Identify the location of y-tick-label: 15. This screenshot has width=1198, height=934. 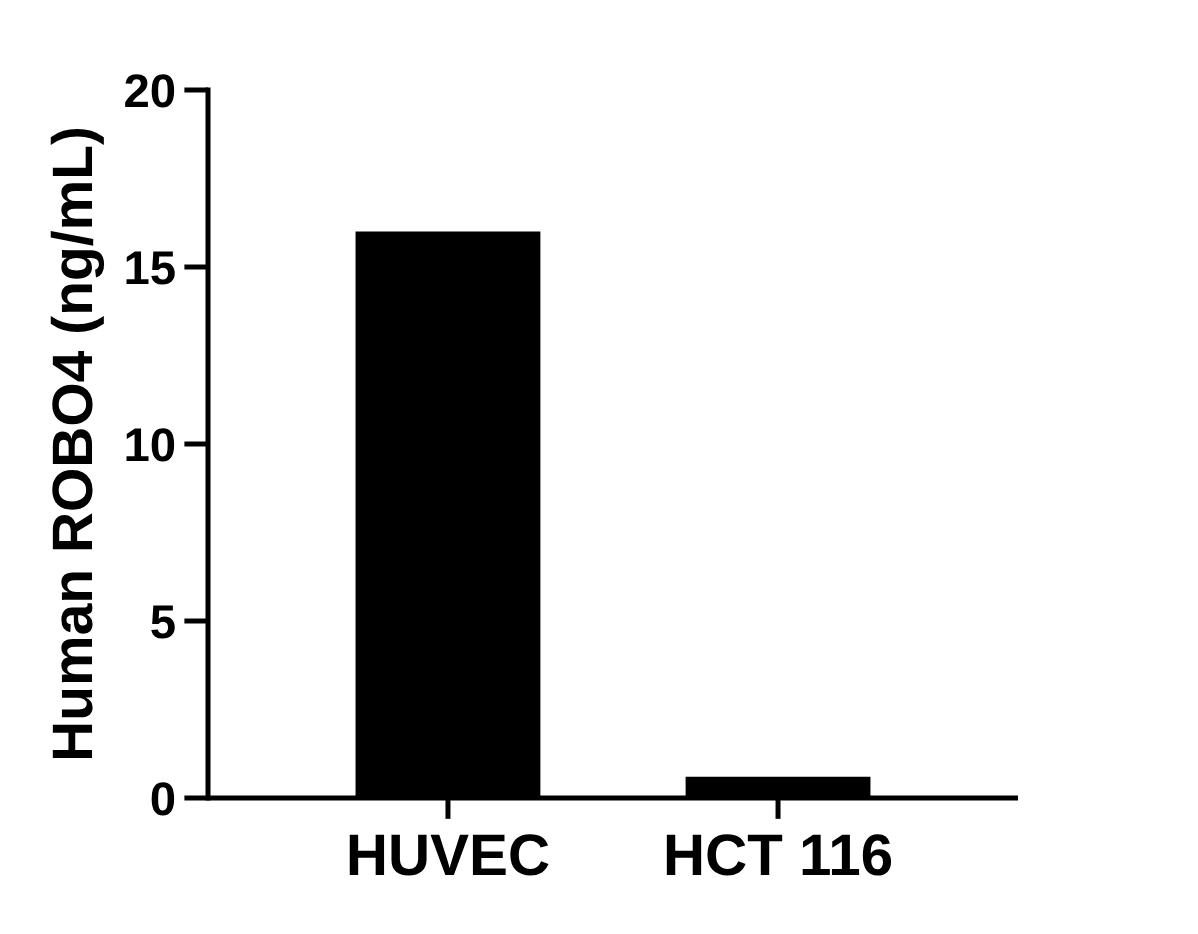
(150, 268).